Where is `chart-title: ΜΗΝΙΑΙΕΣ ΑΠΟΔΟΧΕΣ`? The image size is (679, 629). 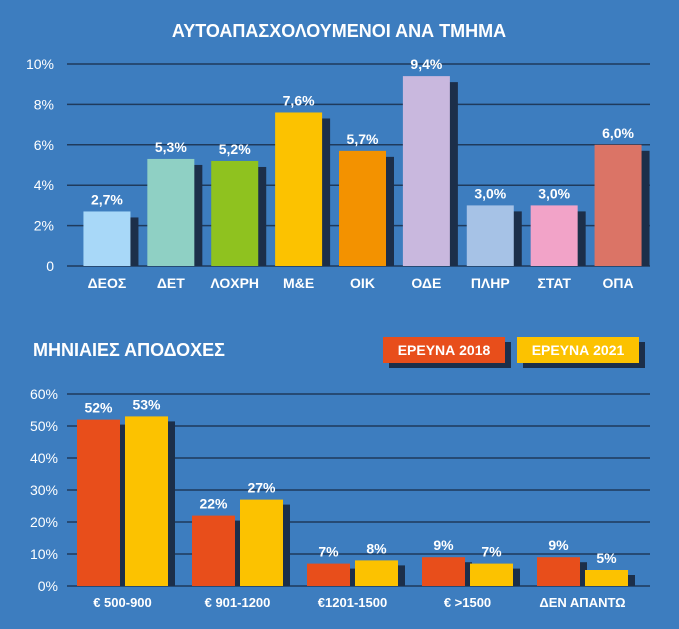 chart-title: ΜΗΝΙΑΙΕΣ ΑΠΟΔΟΧΕΣ is located at coordinates (129, 350).